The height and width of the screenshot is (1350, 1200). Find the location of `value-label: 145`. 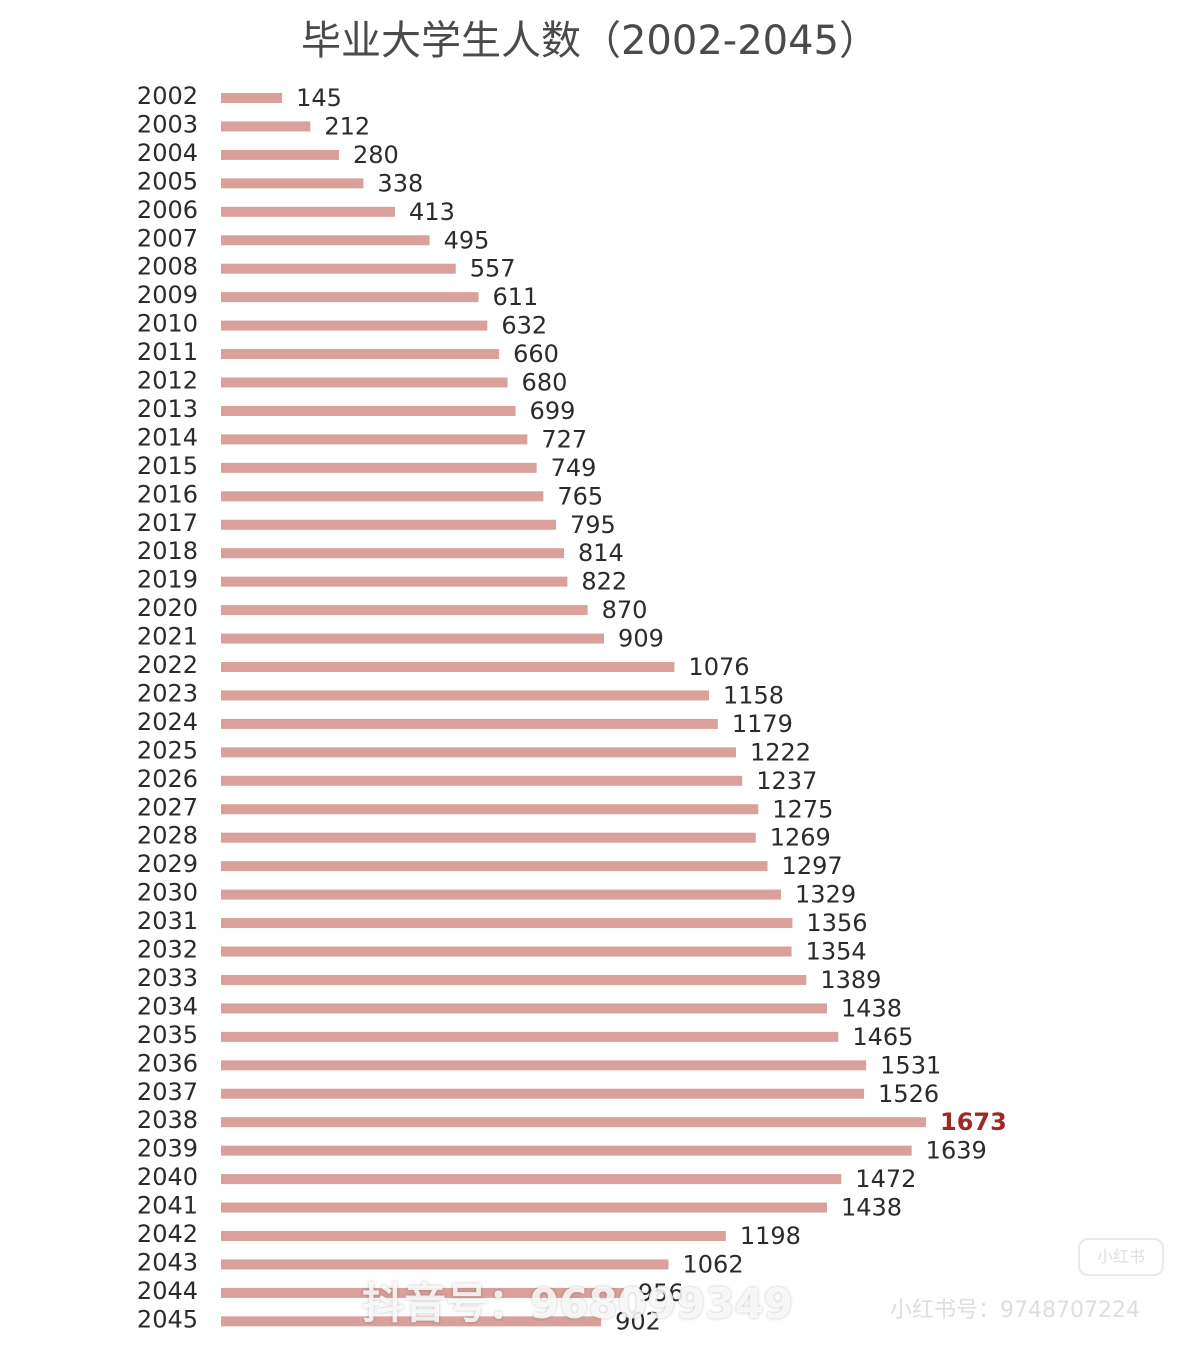

value-label: 145 is located at coordinates (319, 98).